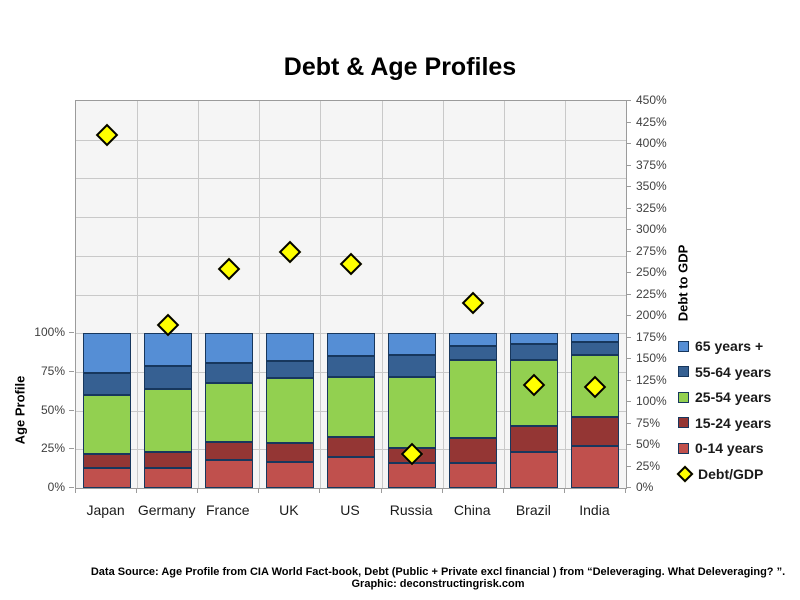  Describe the element at coordinates (648, 444) in the screenshot. I see `right-axis-tick-label: 50%` at that location.